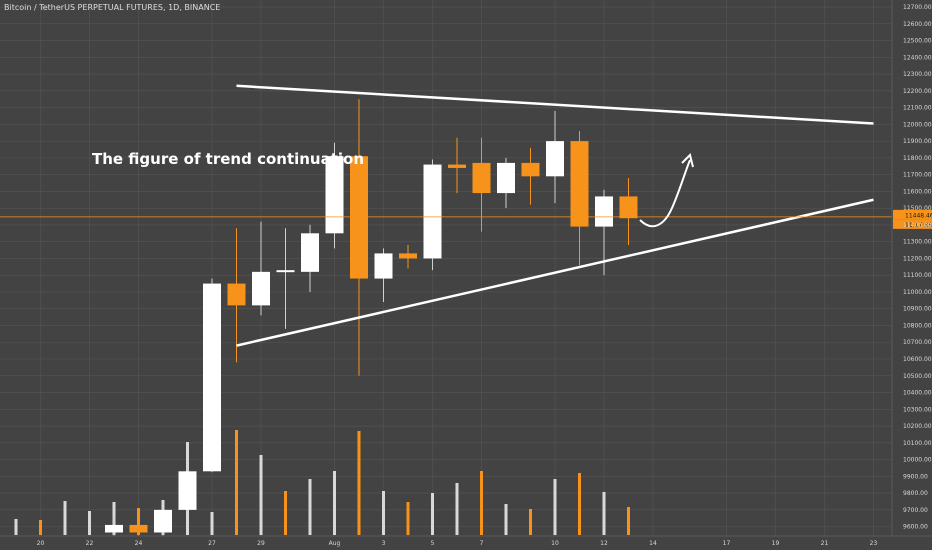 The width and height of the screenshot is (932, 550). Describe the element at coordinates (917, 242) in the screenshot. I see `y-tick-label: 11300.00` at that location.